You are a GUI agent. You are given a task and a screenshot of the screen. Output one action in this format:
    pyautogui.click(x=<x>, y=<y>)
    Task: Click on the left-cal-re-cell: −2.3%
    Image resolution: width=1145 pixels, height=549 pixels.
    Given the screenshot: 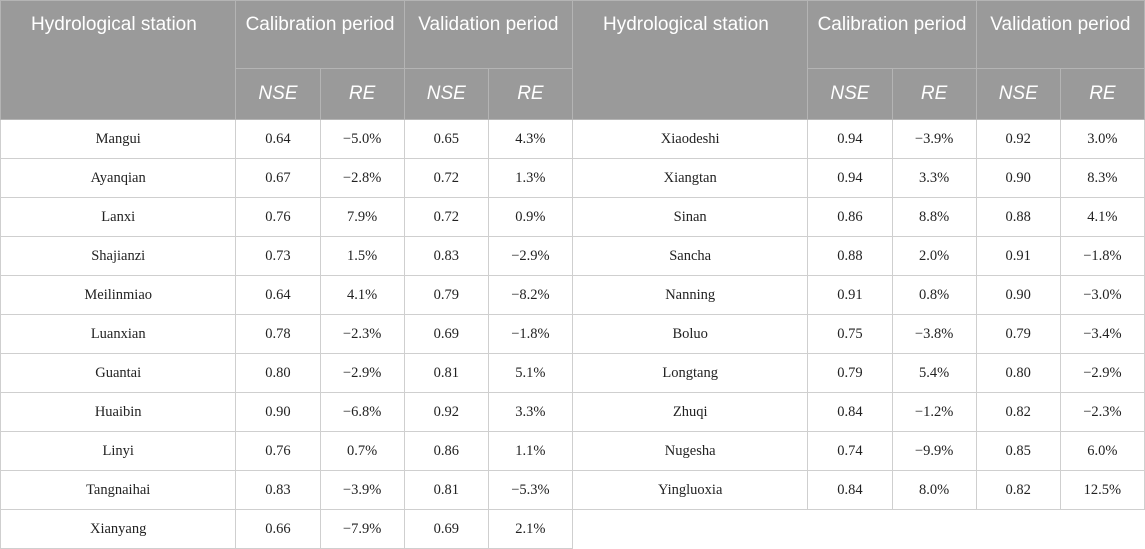 What is the action you would take?
    pyautogui.click(x=362, y=334)
    